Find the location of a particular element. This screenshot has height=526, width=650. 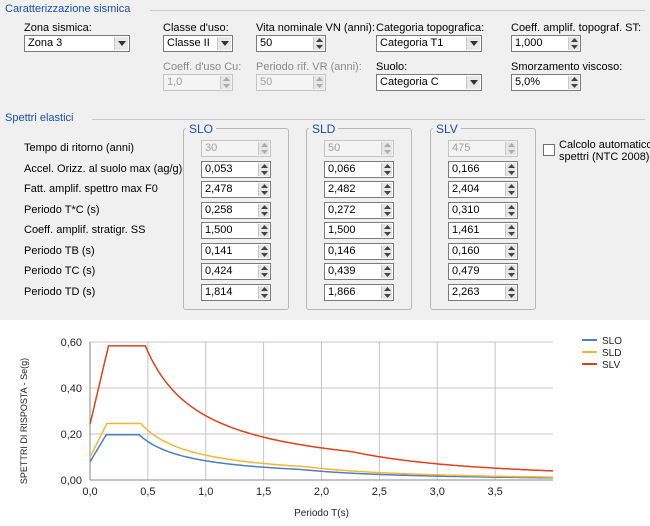

group-box-slo is located at coordinates (236, 219).